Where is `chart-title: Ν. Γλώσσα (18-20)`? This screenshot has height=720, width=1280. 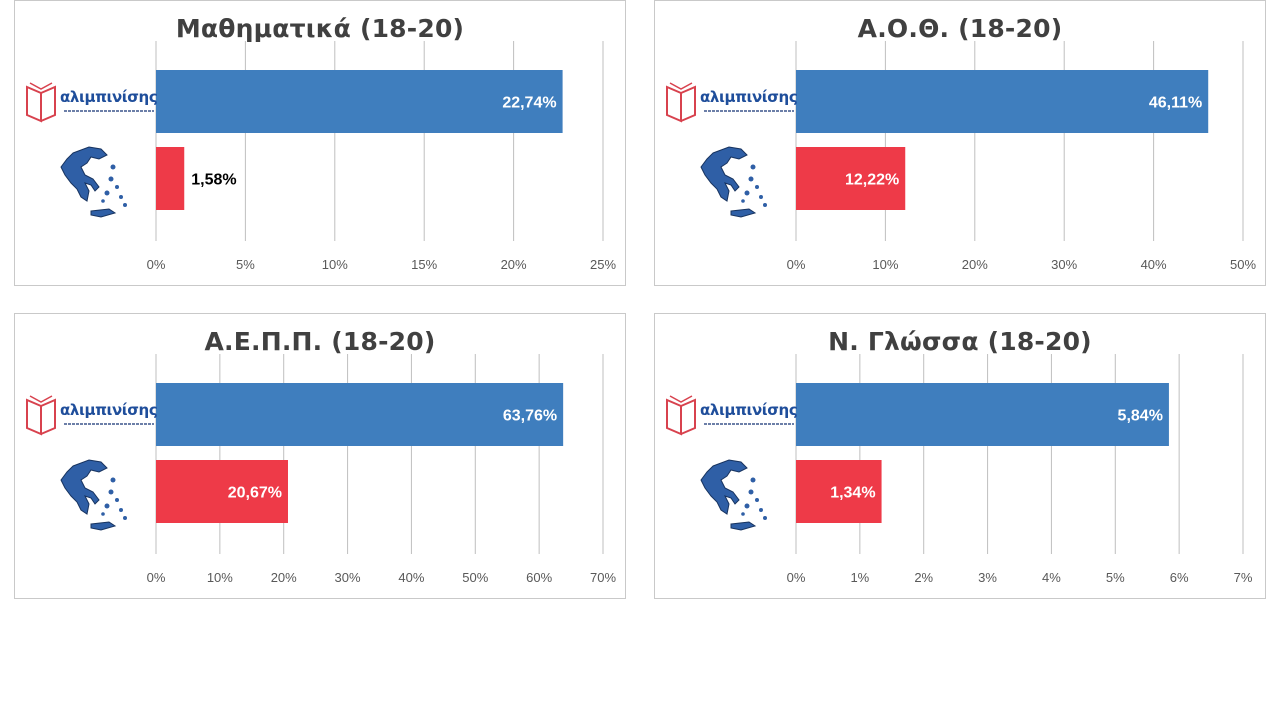 chart-title: Ν. Γλώσσα (18-20) is located at coordinates (960, 341).